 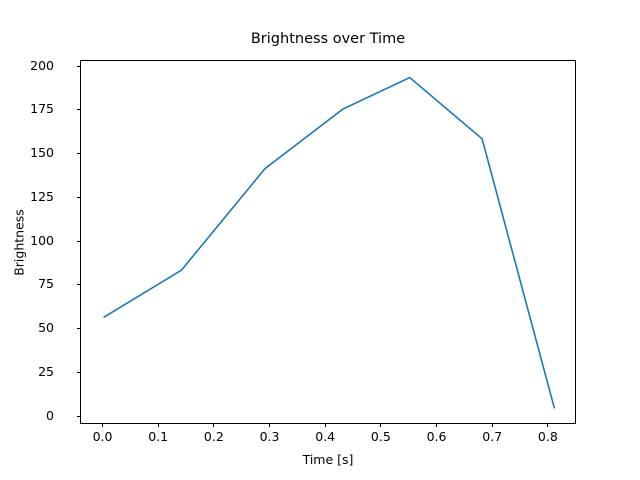 What do you see at coordinates (328, 39) in the screenshot?
I see `page-title: Brightness over Time` at bounding box center [328, 39].